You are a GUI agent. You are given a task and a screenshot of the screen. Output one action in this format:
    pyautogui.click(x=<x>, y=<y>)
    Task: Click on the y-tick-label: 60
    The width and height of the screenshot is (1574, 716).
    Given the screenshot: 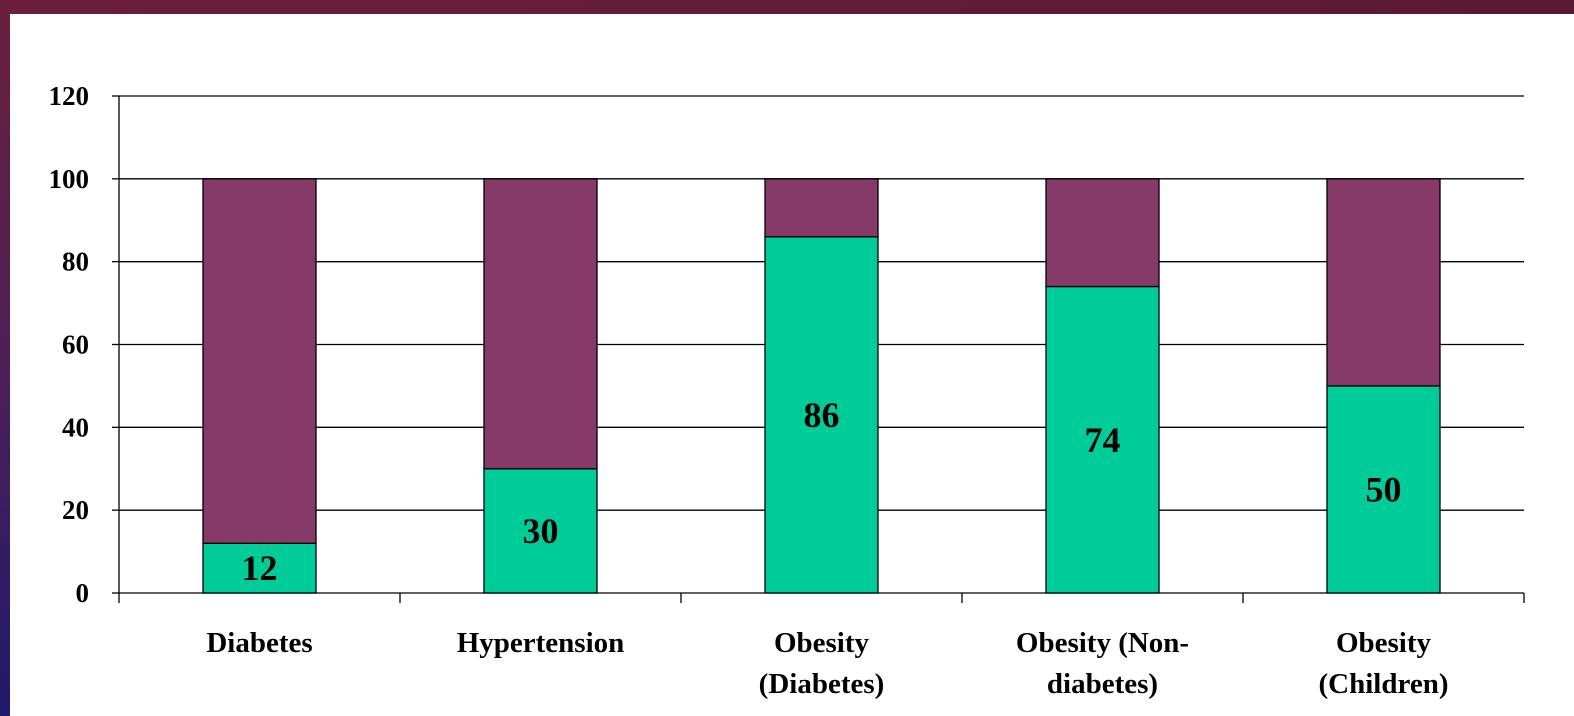 What is the action you would take?
    pyautogui.click(x=75, y=345)
    